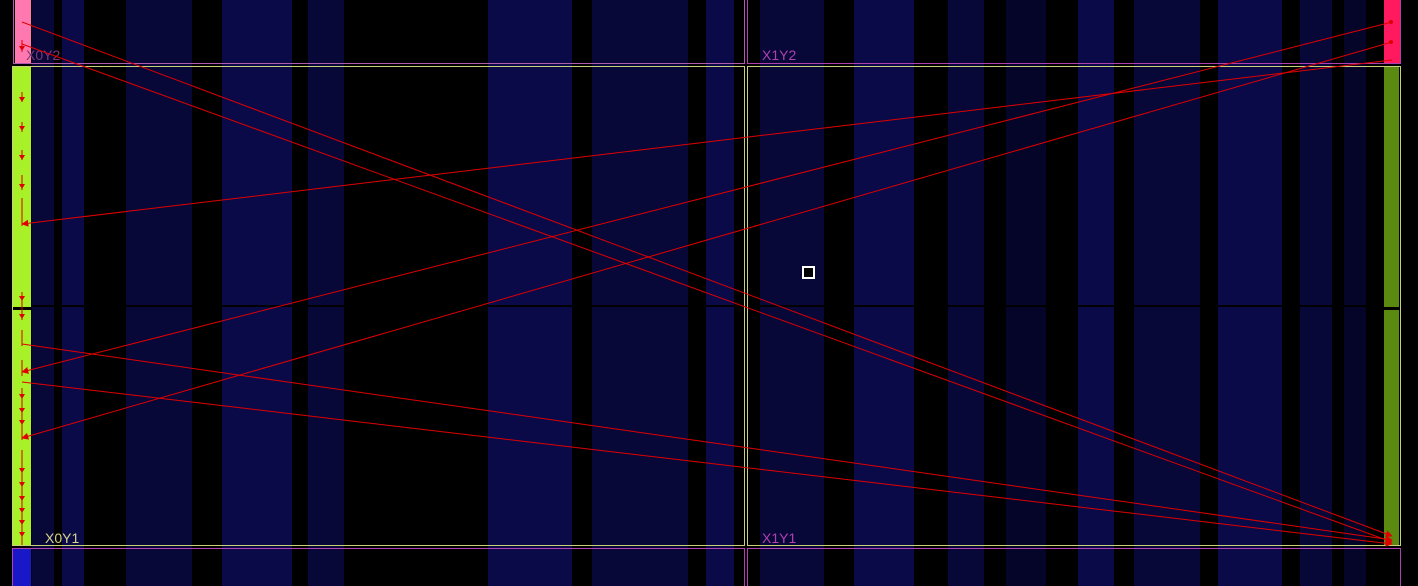 The width and height of the screenshot is (1418, 586). I want to click on row-divider, so click(709, 306).